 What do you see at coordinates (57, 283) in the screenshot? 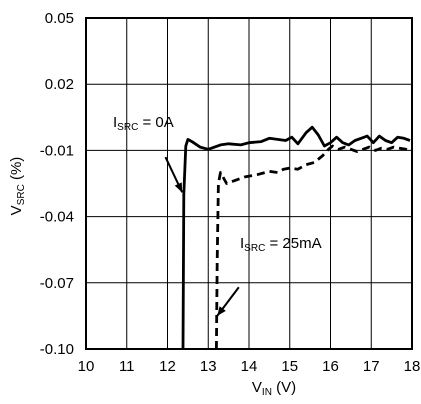
I see `y-tick-label: -0.07` at bounding box center [57, 283].